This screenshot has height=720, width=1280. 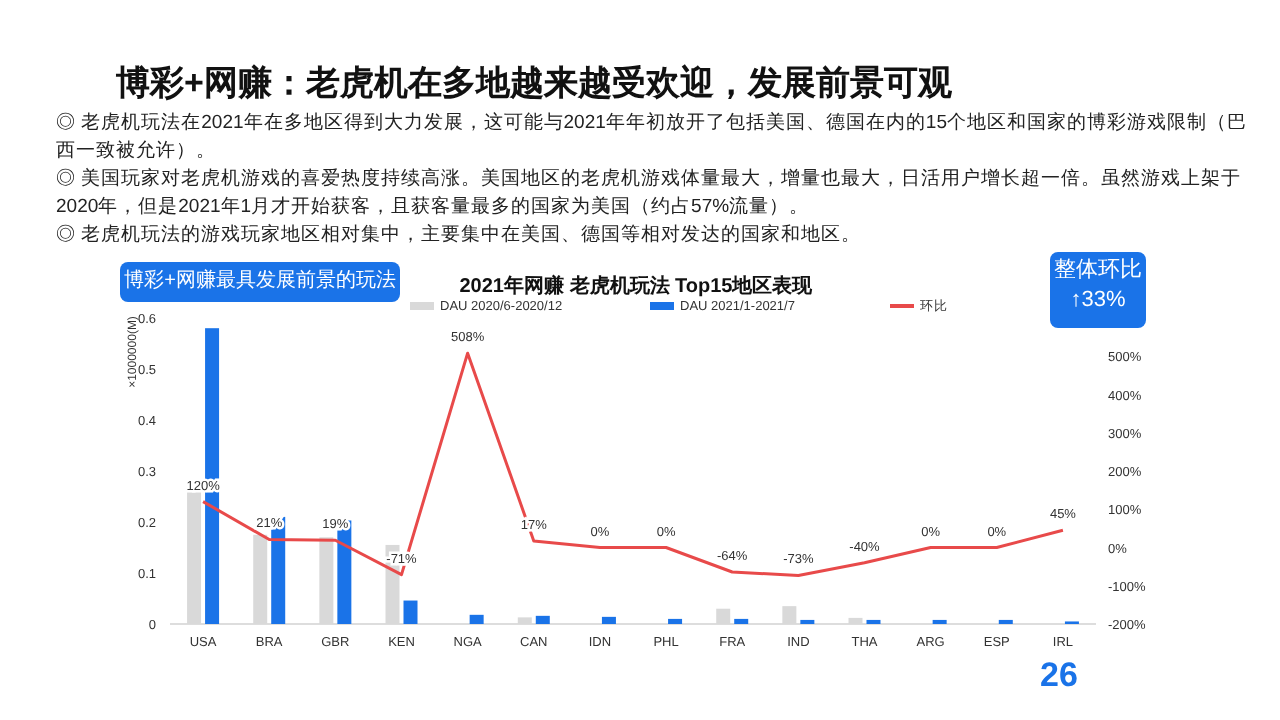 I want to click on chart-subtitle: 2021年网赚 老虎机玩法 Top15地区表现, so click(x=637, y=286).